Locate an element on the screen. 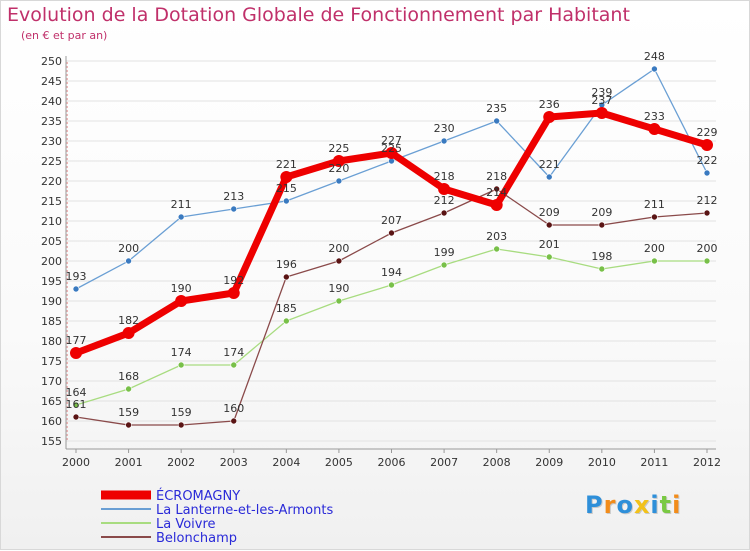 The height and width of the screenshot is (551, 750). data-label: 194 is located at coordinates (391, 272).